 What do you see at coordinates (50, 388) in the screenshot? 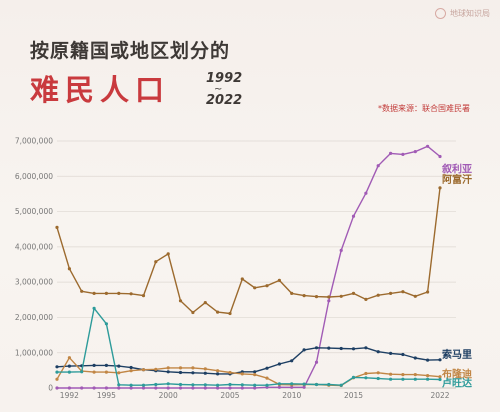
I see `y-tick-label: 0` at bounding box center [50, 388].